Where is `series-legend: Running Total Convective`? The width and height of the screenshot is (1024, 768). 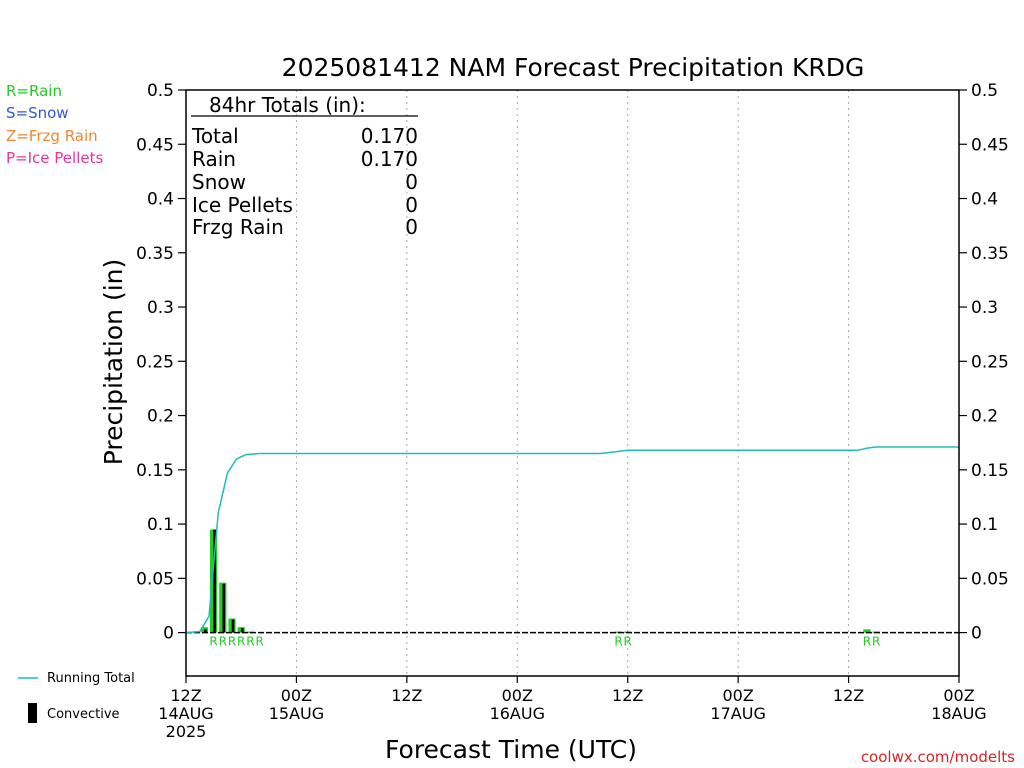
series-legend: Running Total Convective is located at coordinates (76, 697).